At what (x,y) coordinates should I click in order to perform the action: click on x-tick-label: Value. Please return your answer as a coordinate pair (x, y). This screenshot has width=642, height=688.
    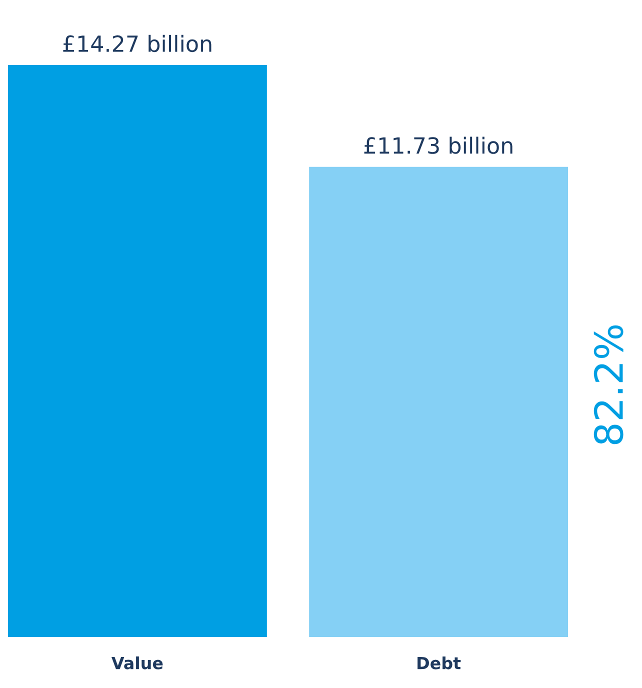
    Looking at the image, I should click on (137, 663).